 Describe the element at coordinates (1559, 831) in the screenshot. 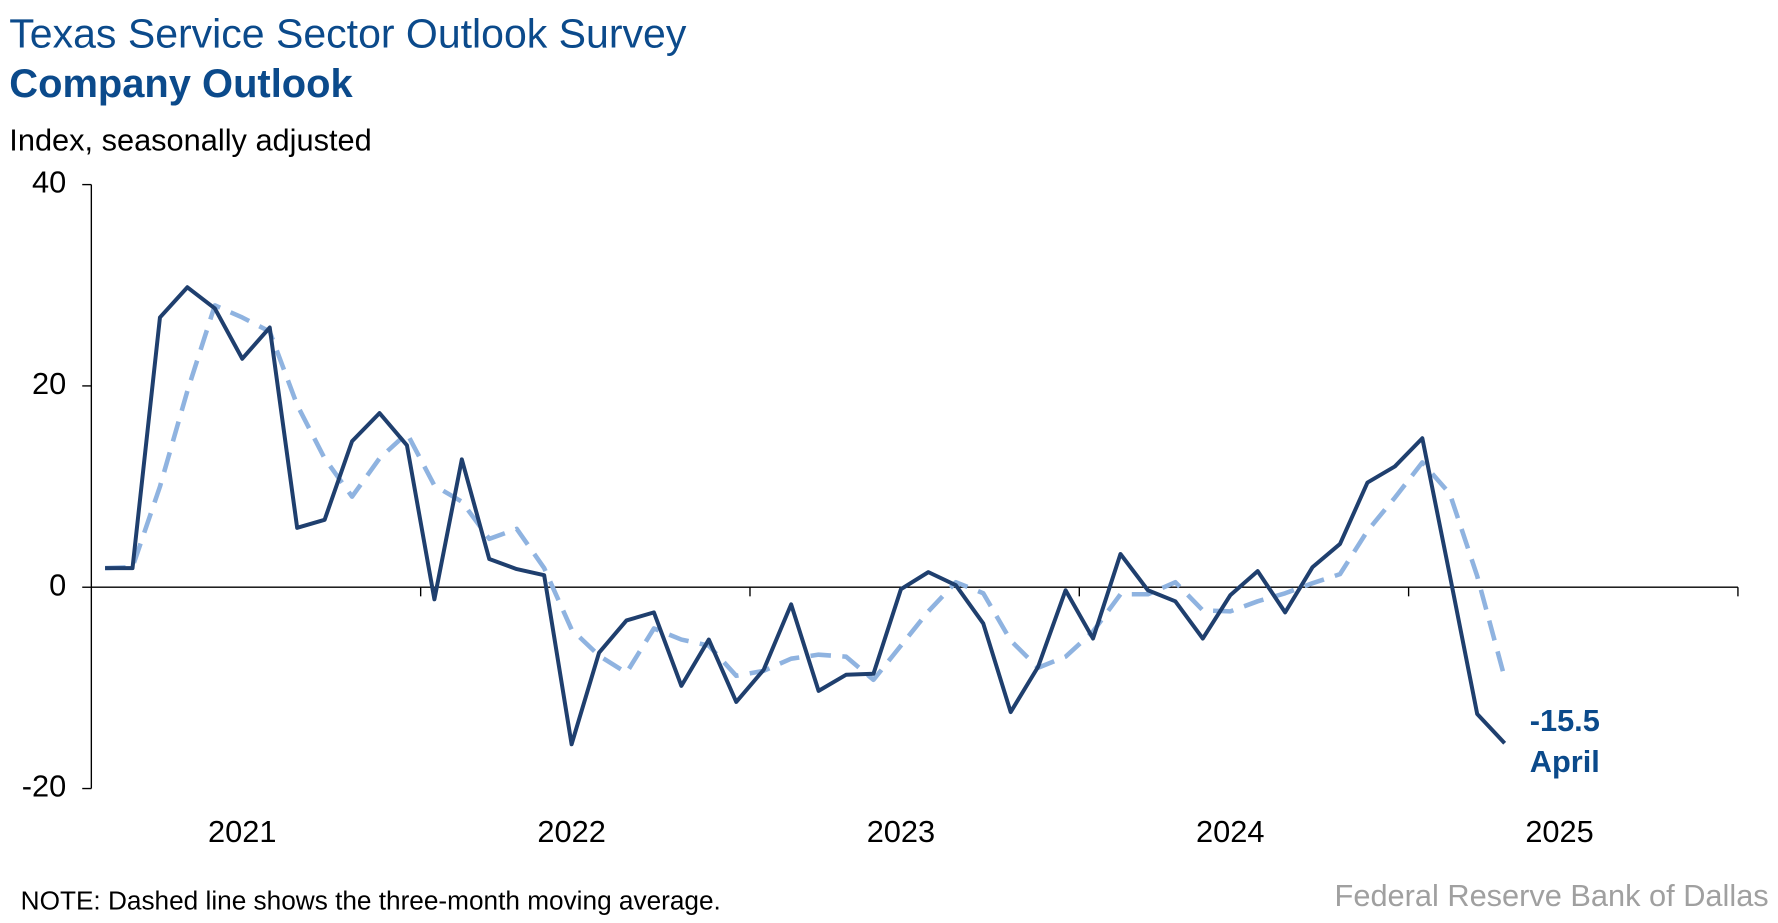

I see `x-tick-label: 2025` at that location.